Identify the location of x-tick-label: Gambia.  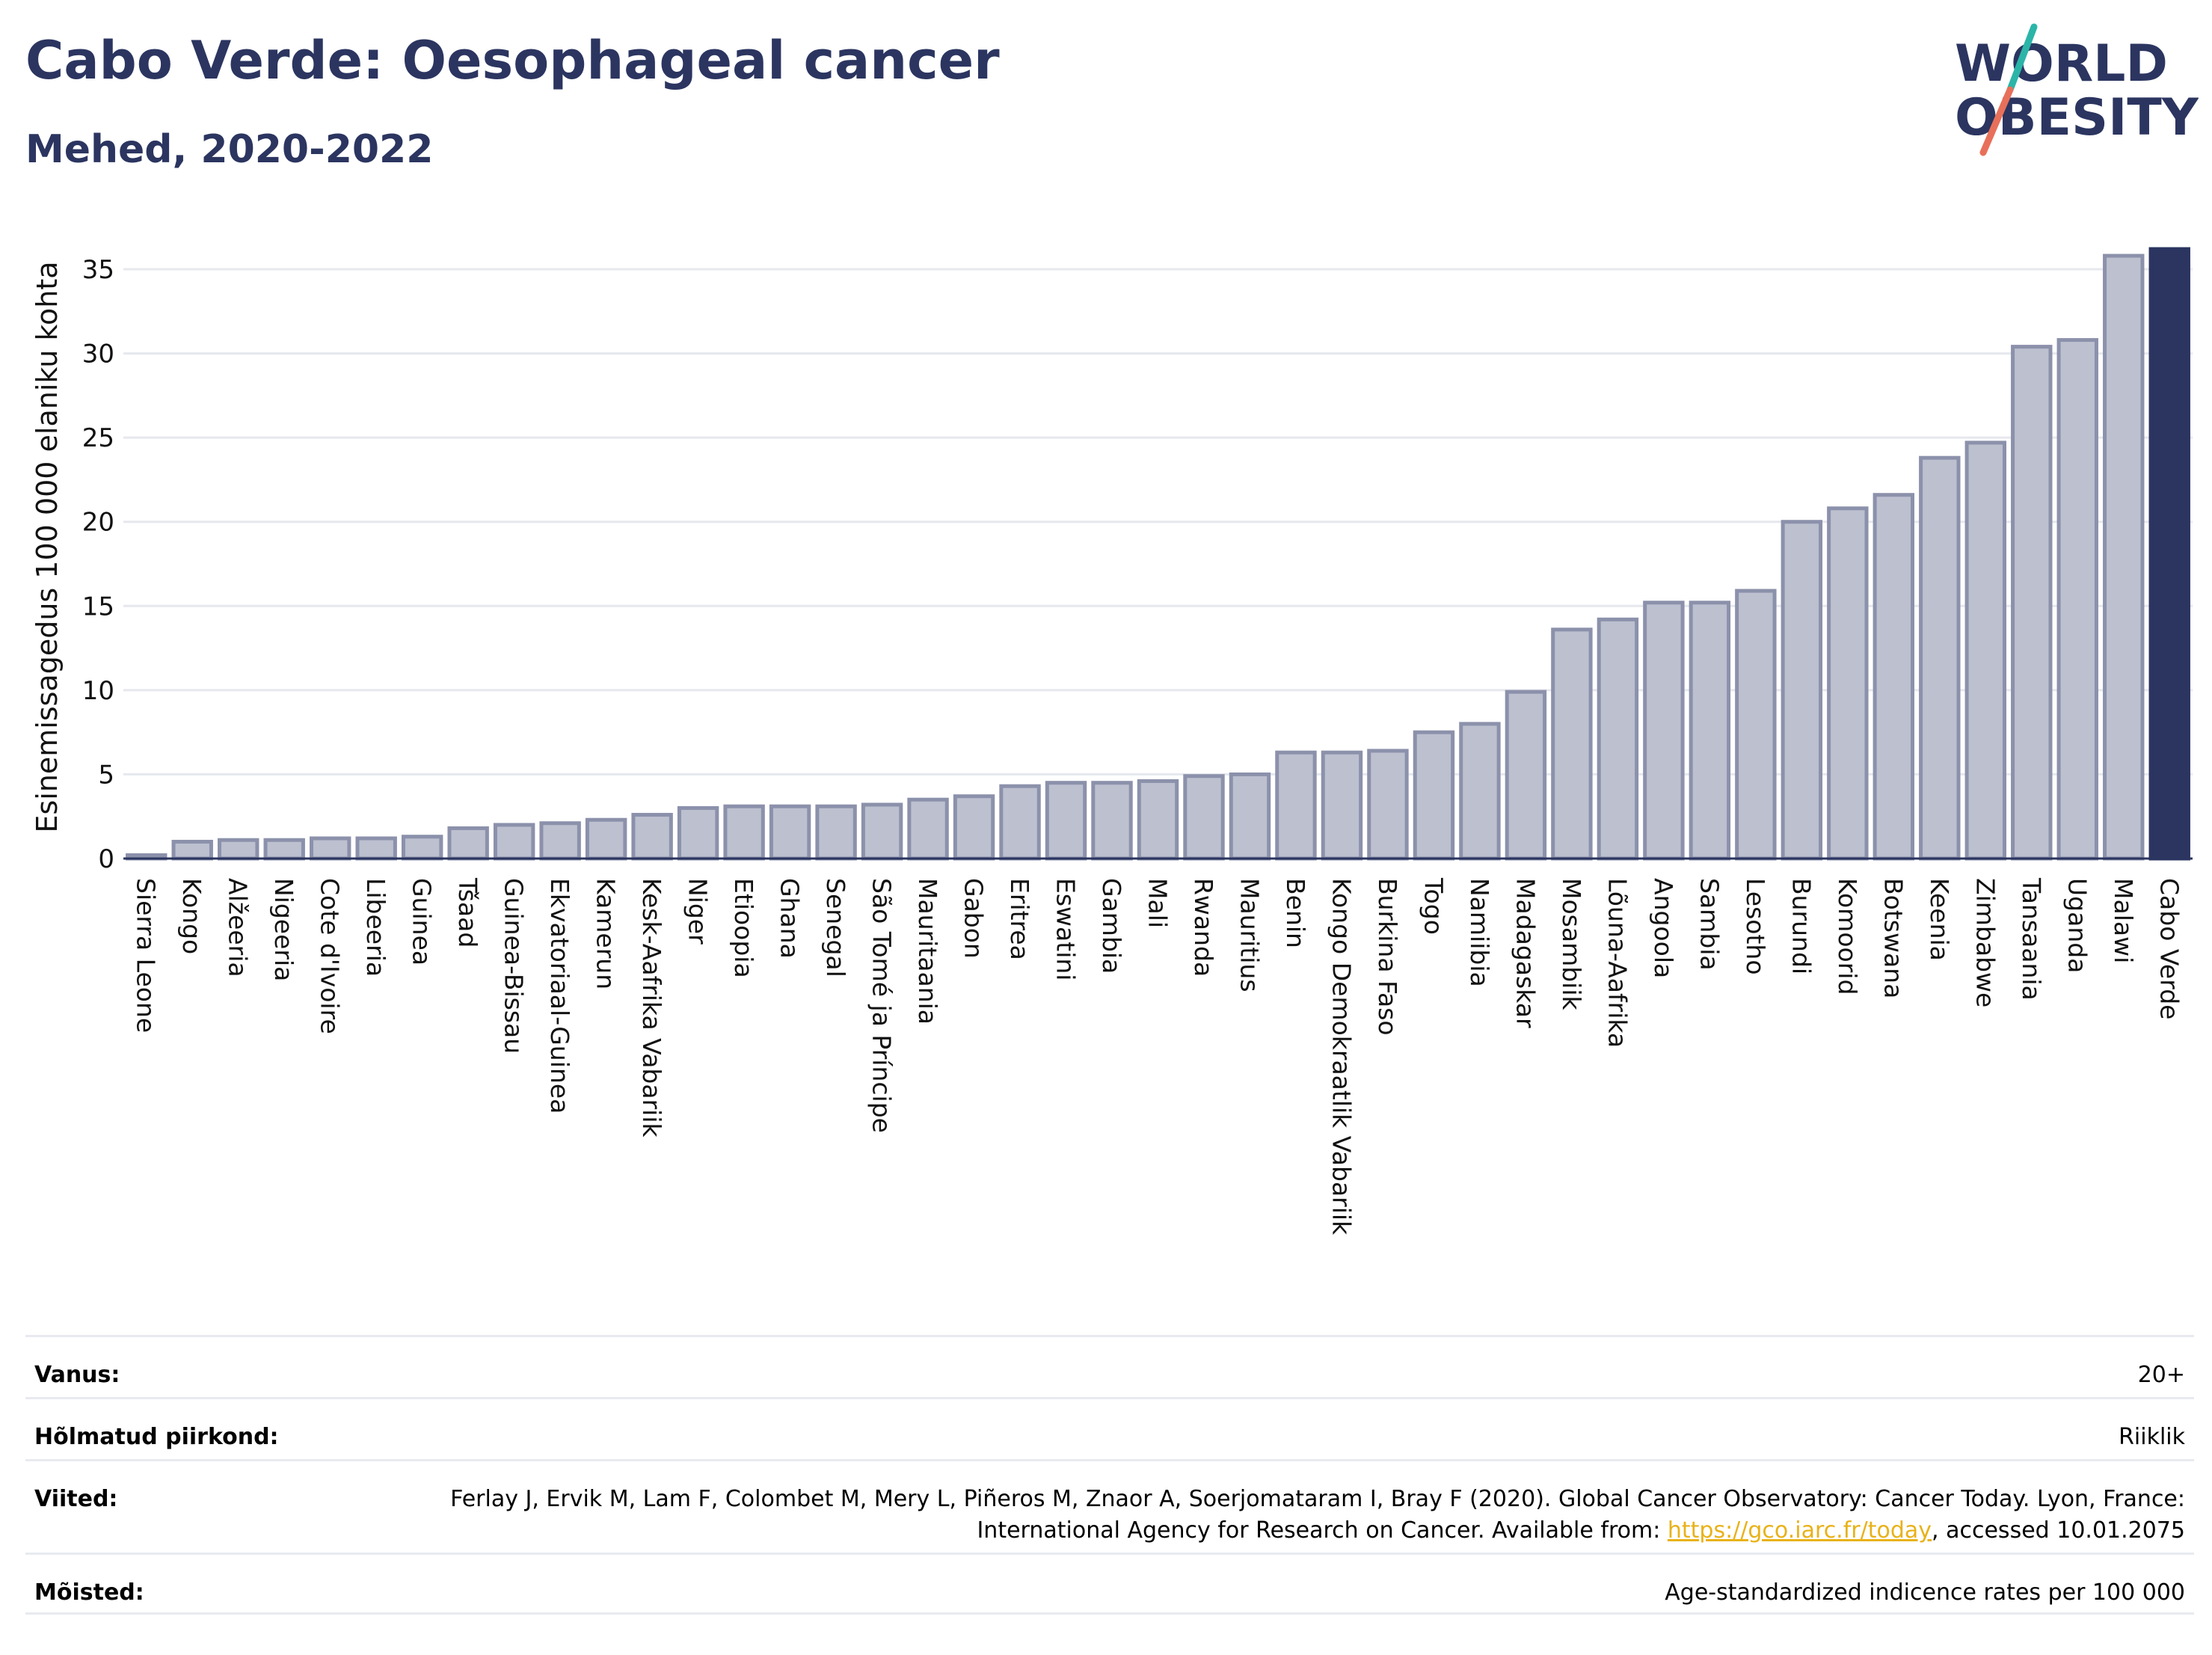
(1111, 926).